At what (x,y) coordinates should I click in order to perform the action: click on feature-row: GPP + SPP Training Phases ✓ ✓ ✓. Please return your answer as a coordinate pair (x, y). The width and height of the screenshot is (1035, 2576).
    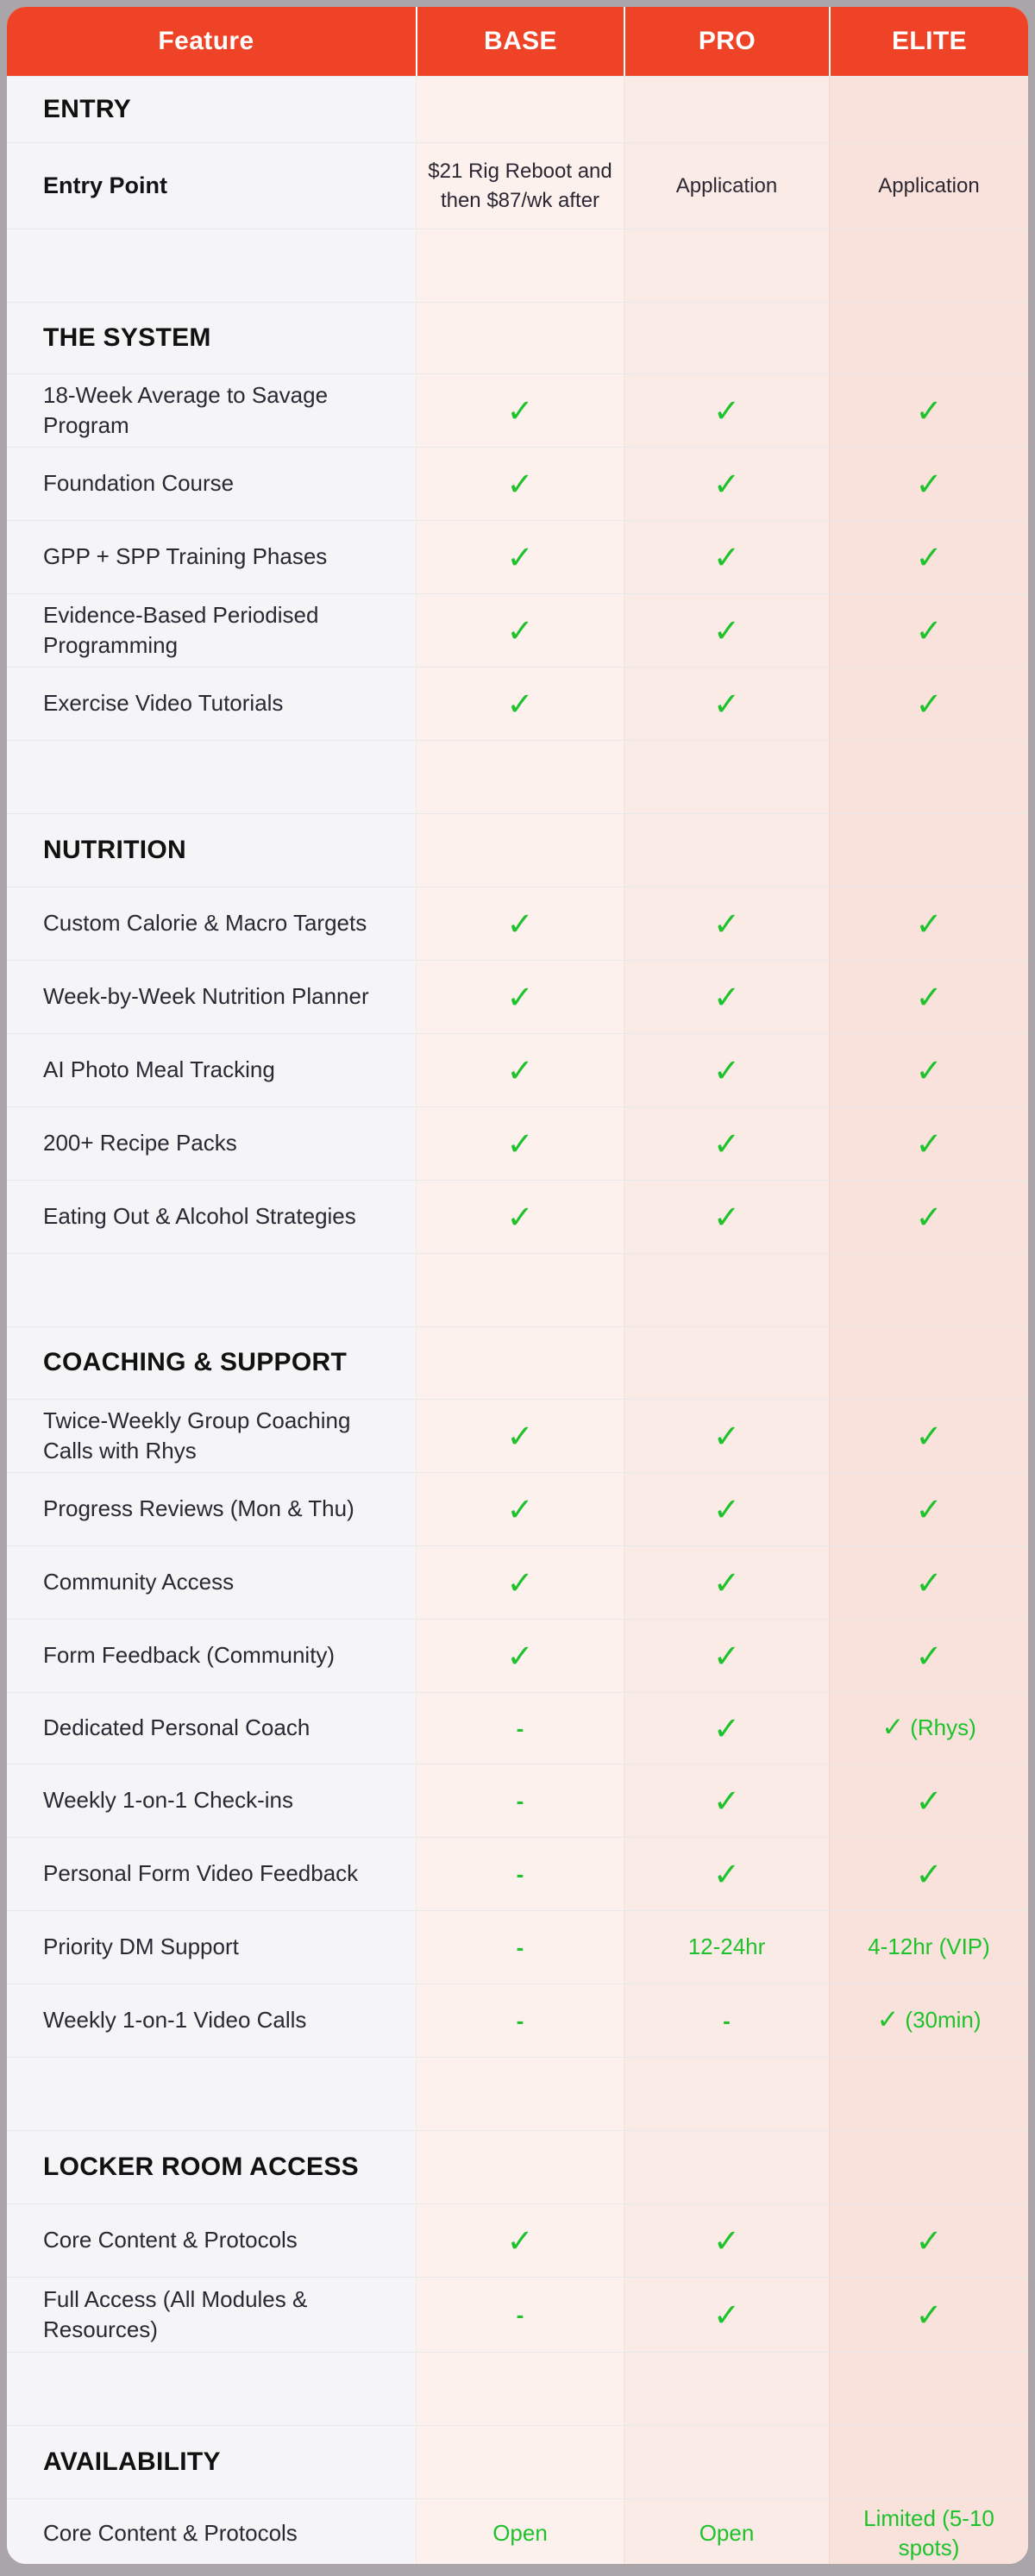
    Looking at the image, I should click on (517, 556).